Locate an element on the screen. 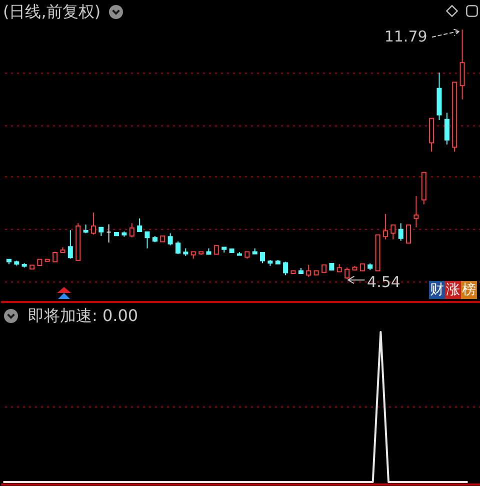 This screenshot has width=480, height=486. chart-title: (日线,前复权) is located at coordinates (52, 11).